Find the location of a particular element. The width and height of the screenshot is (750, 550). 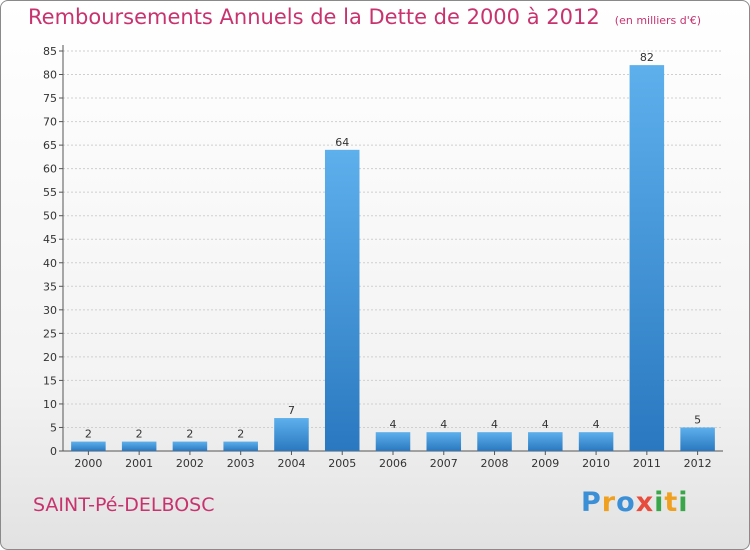

y-tick-label: 65 is located at coordinates (50, 145).